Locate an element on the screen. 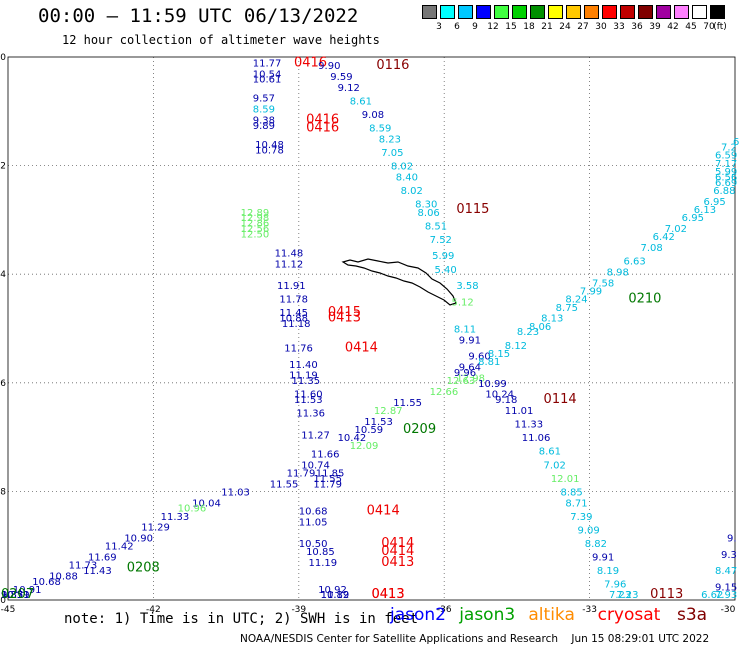 The image size is (740, 650). satellite-altika: altika is located at coordinates (551, 615).